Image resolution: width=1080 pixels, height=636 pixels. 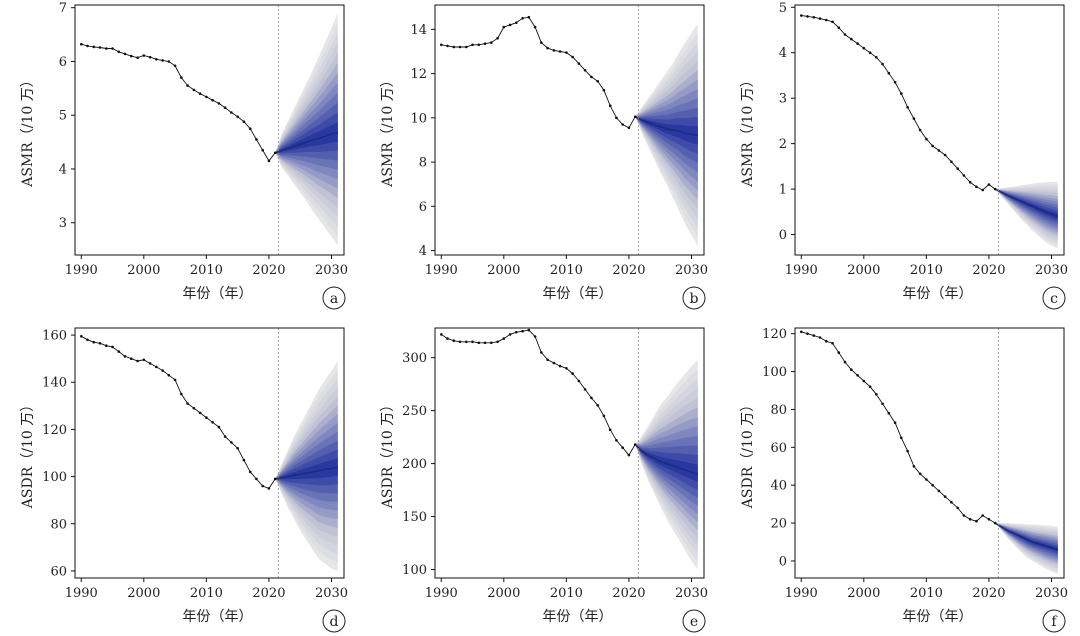 I want to click on y-tick-label: 3, so click(x=783, y=99).